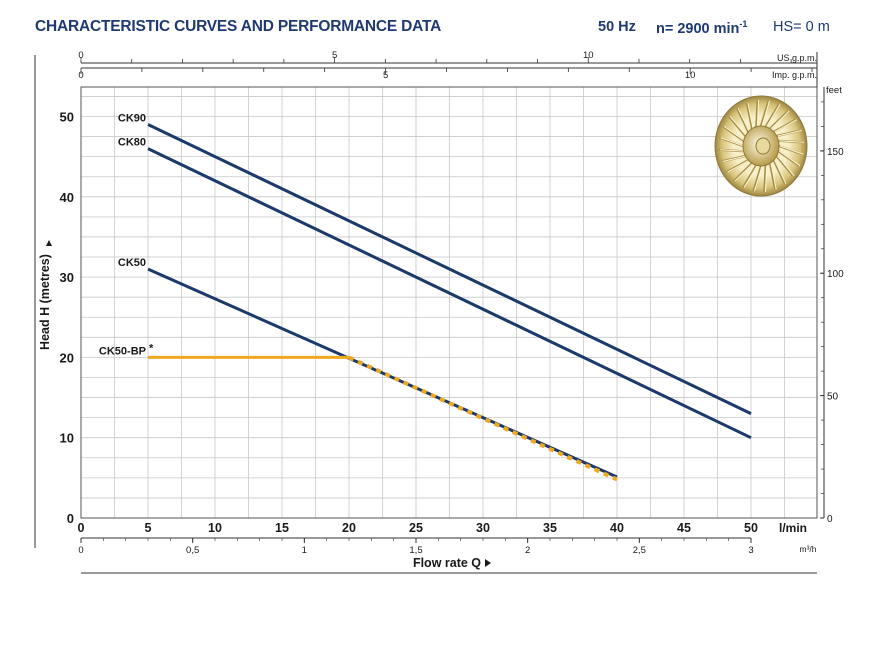  Describe the element at coordinates (67, 117) in the screenshot. I see `y-tick-label: 50` at that location.